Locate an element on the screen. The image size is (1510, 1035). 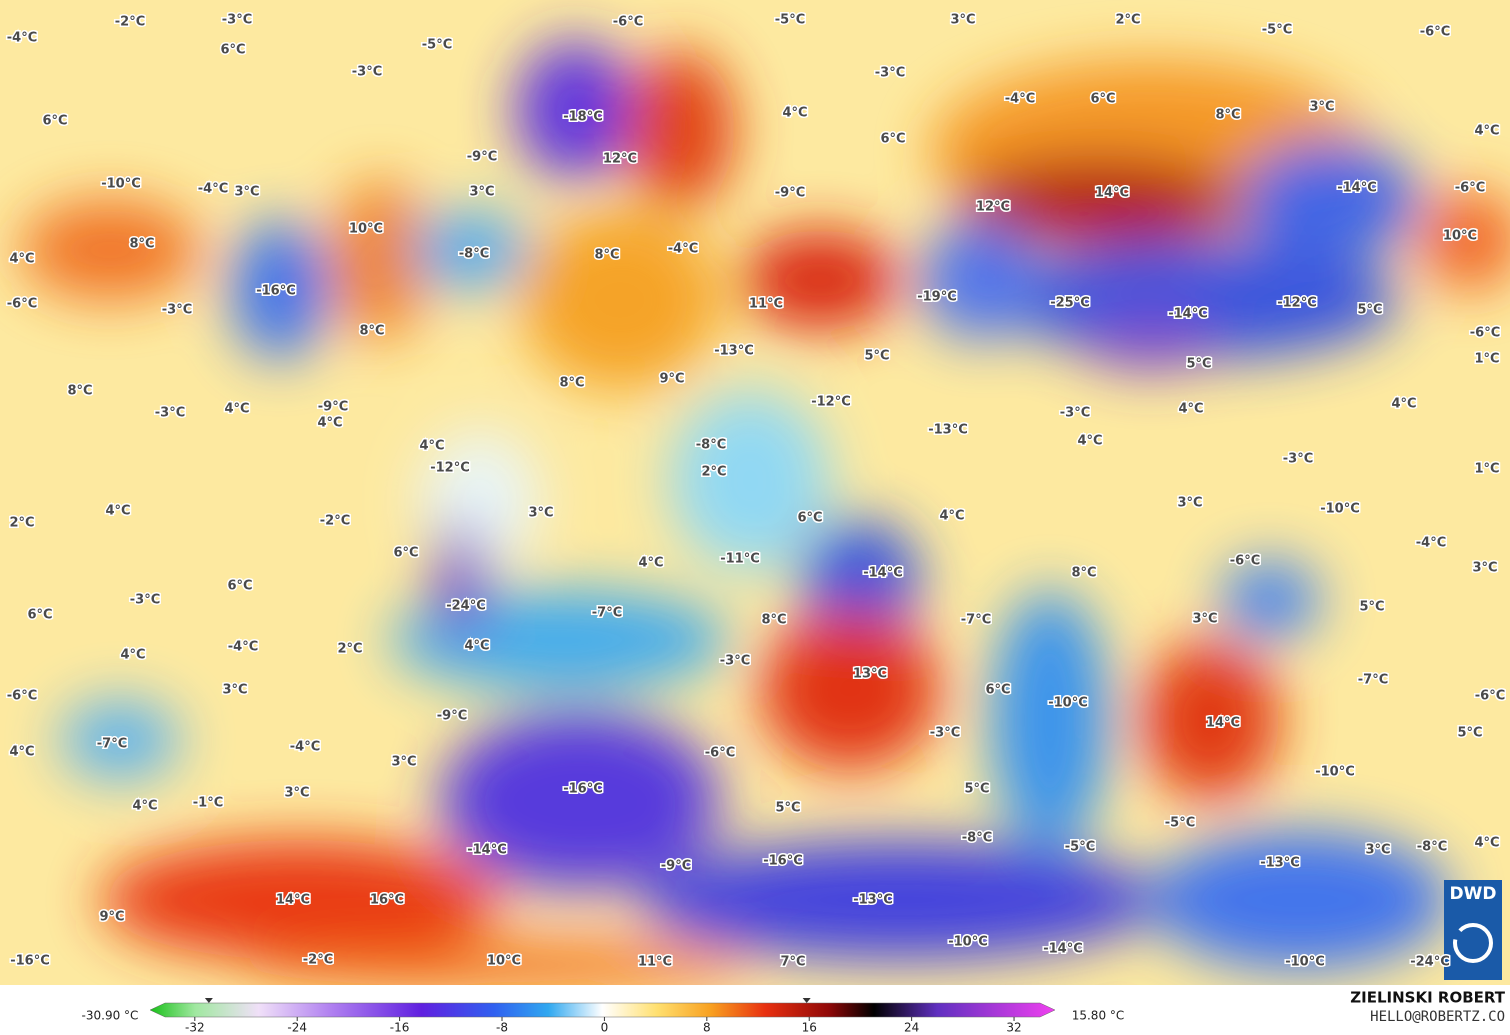
credit-author: ZIELINSKI ROBERT is located at coordinates (1427, 998).